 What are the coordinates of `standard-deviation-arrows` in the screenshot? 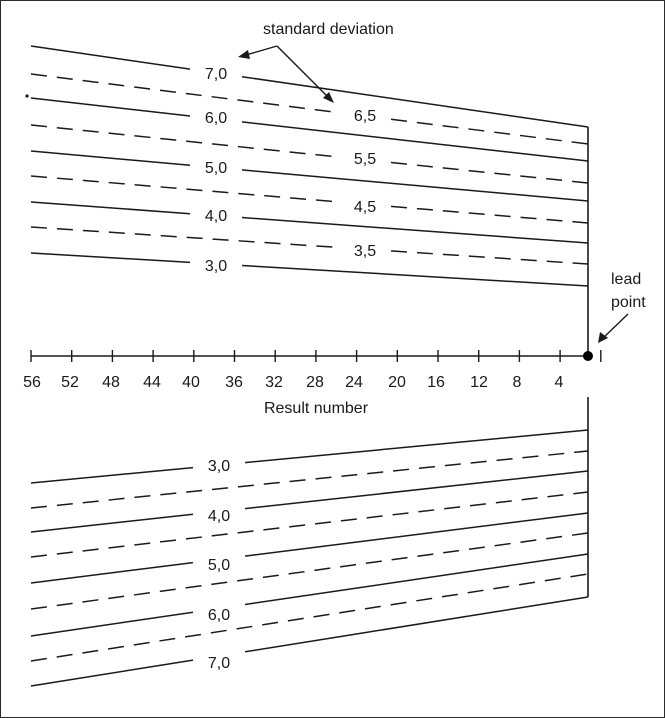 It's located at (286, 74).